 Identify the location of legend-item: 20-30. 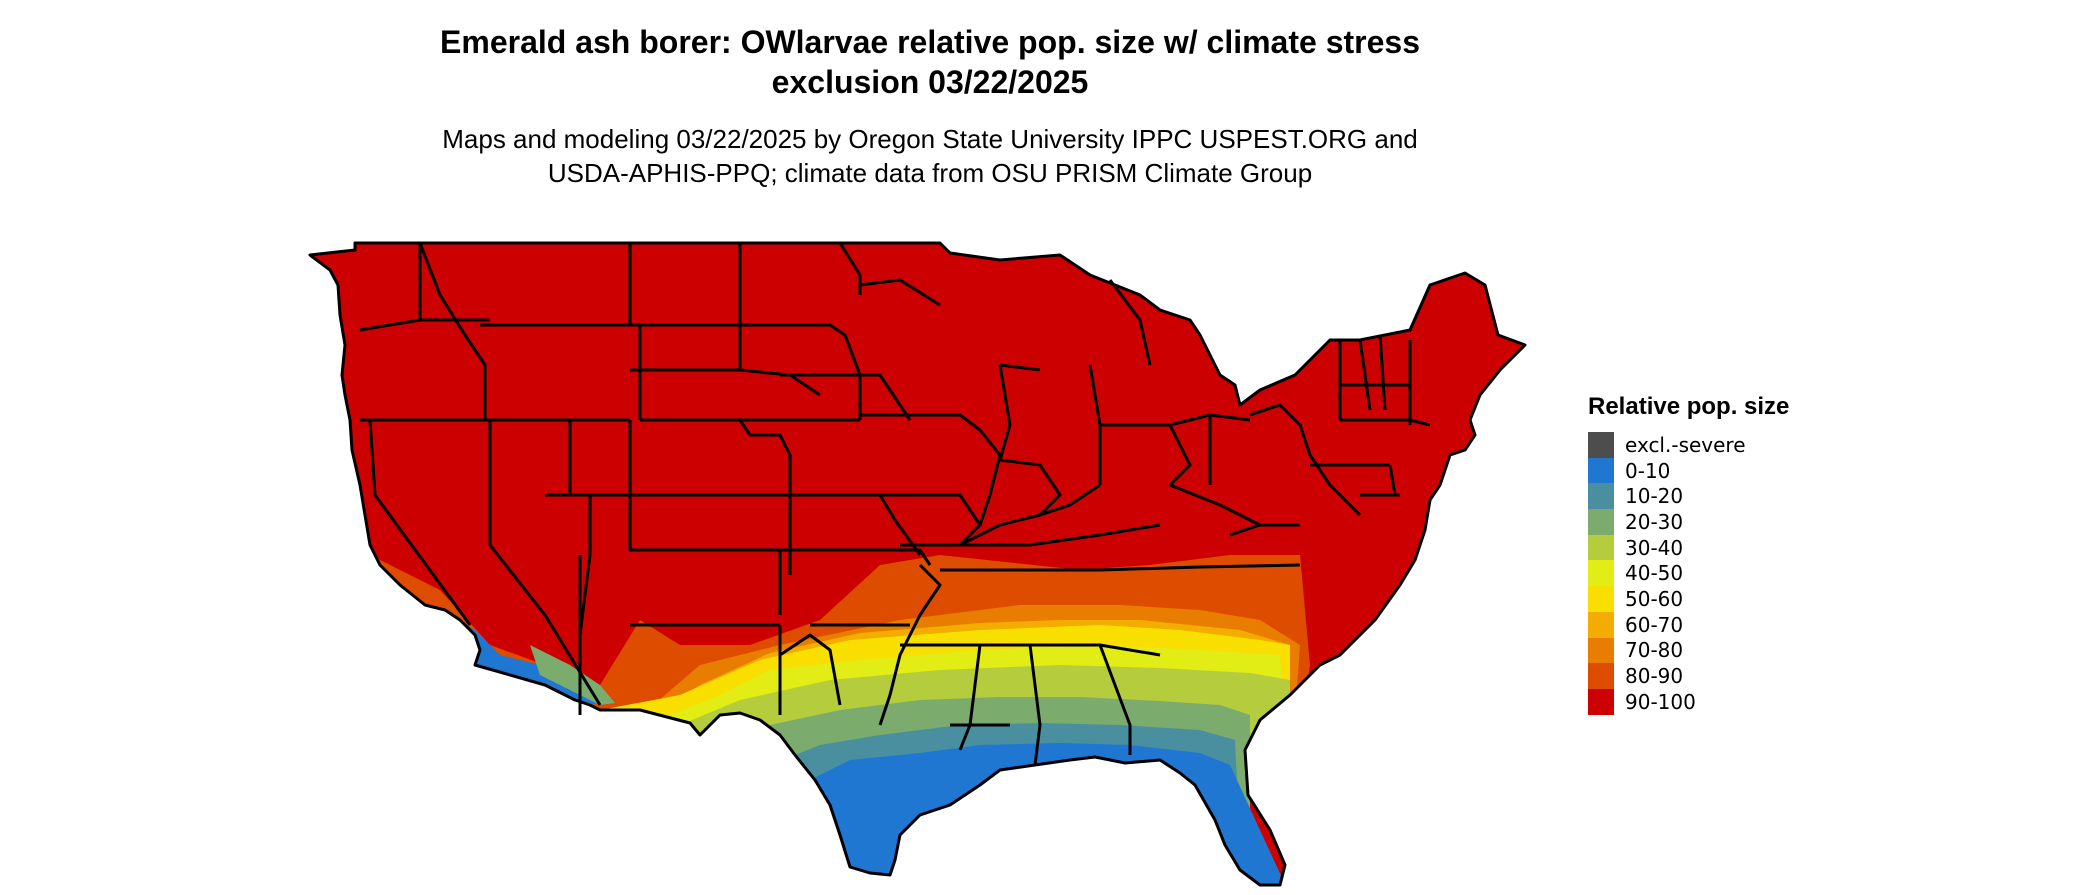
(1688, 522).